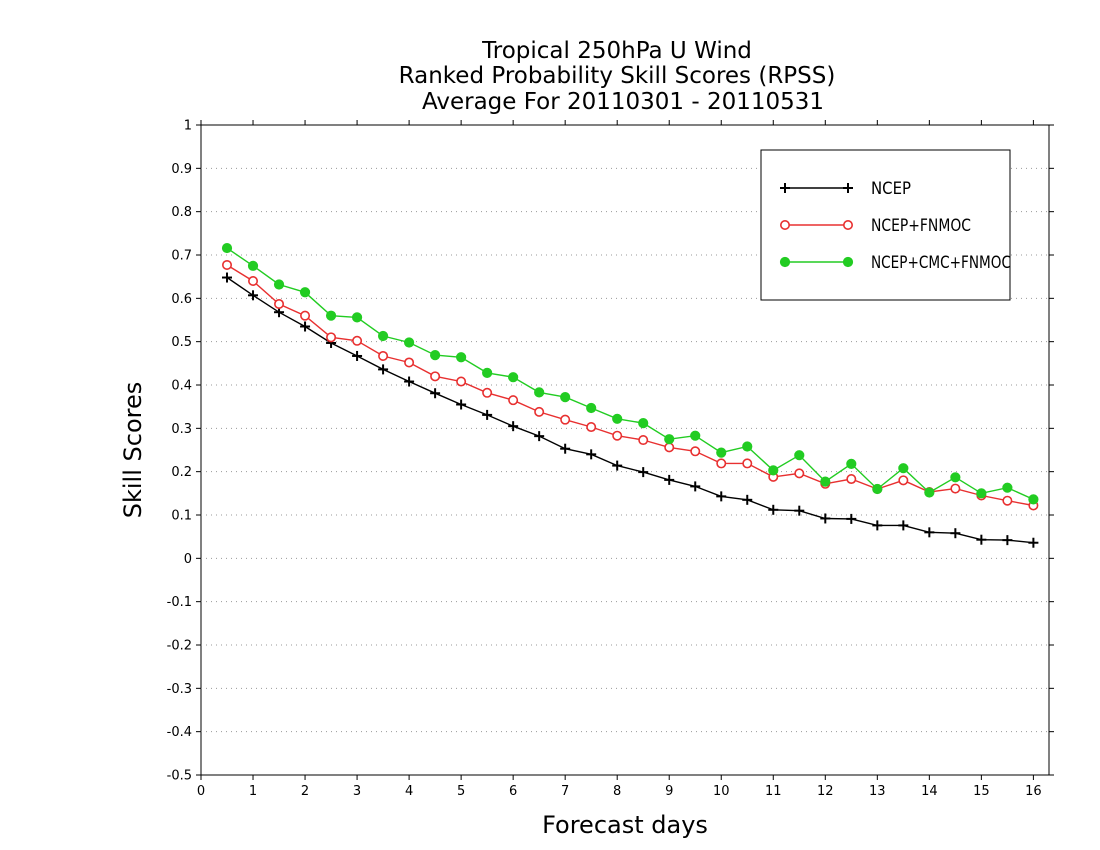 The width and height of the screenshot is (1100, 850). I want to click on legend-item: NCEP+FNMOC, so click(875, 226).